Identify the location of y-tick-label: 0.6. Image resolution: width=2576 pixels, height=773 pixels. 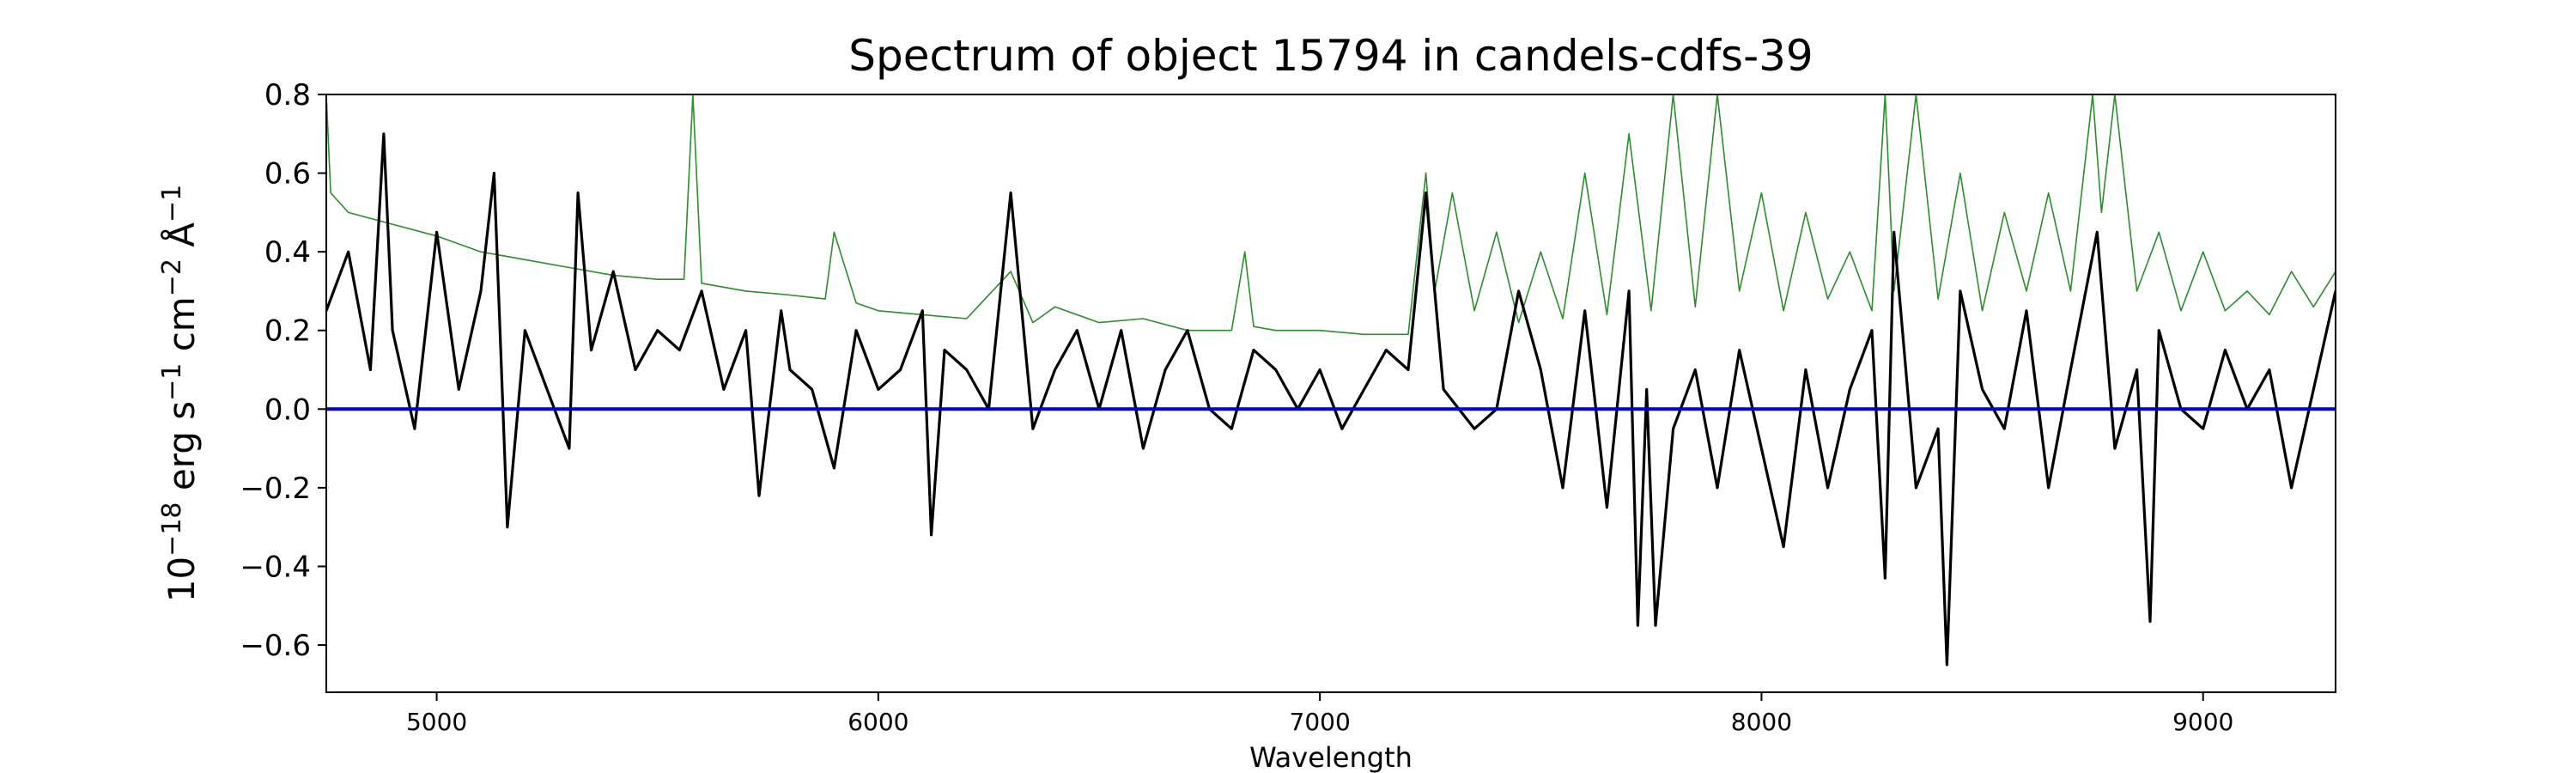
(287, 174).